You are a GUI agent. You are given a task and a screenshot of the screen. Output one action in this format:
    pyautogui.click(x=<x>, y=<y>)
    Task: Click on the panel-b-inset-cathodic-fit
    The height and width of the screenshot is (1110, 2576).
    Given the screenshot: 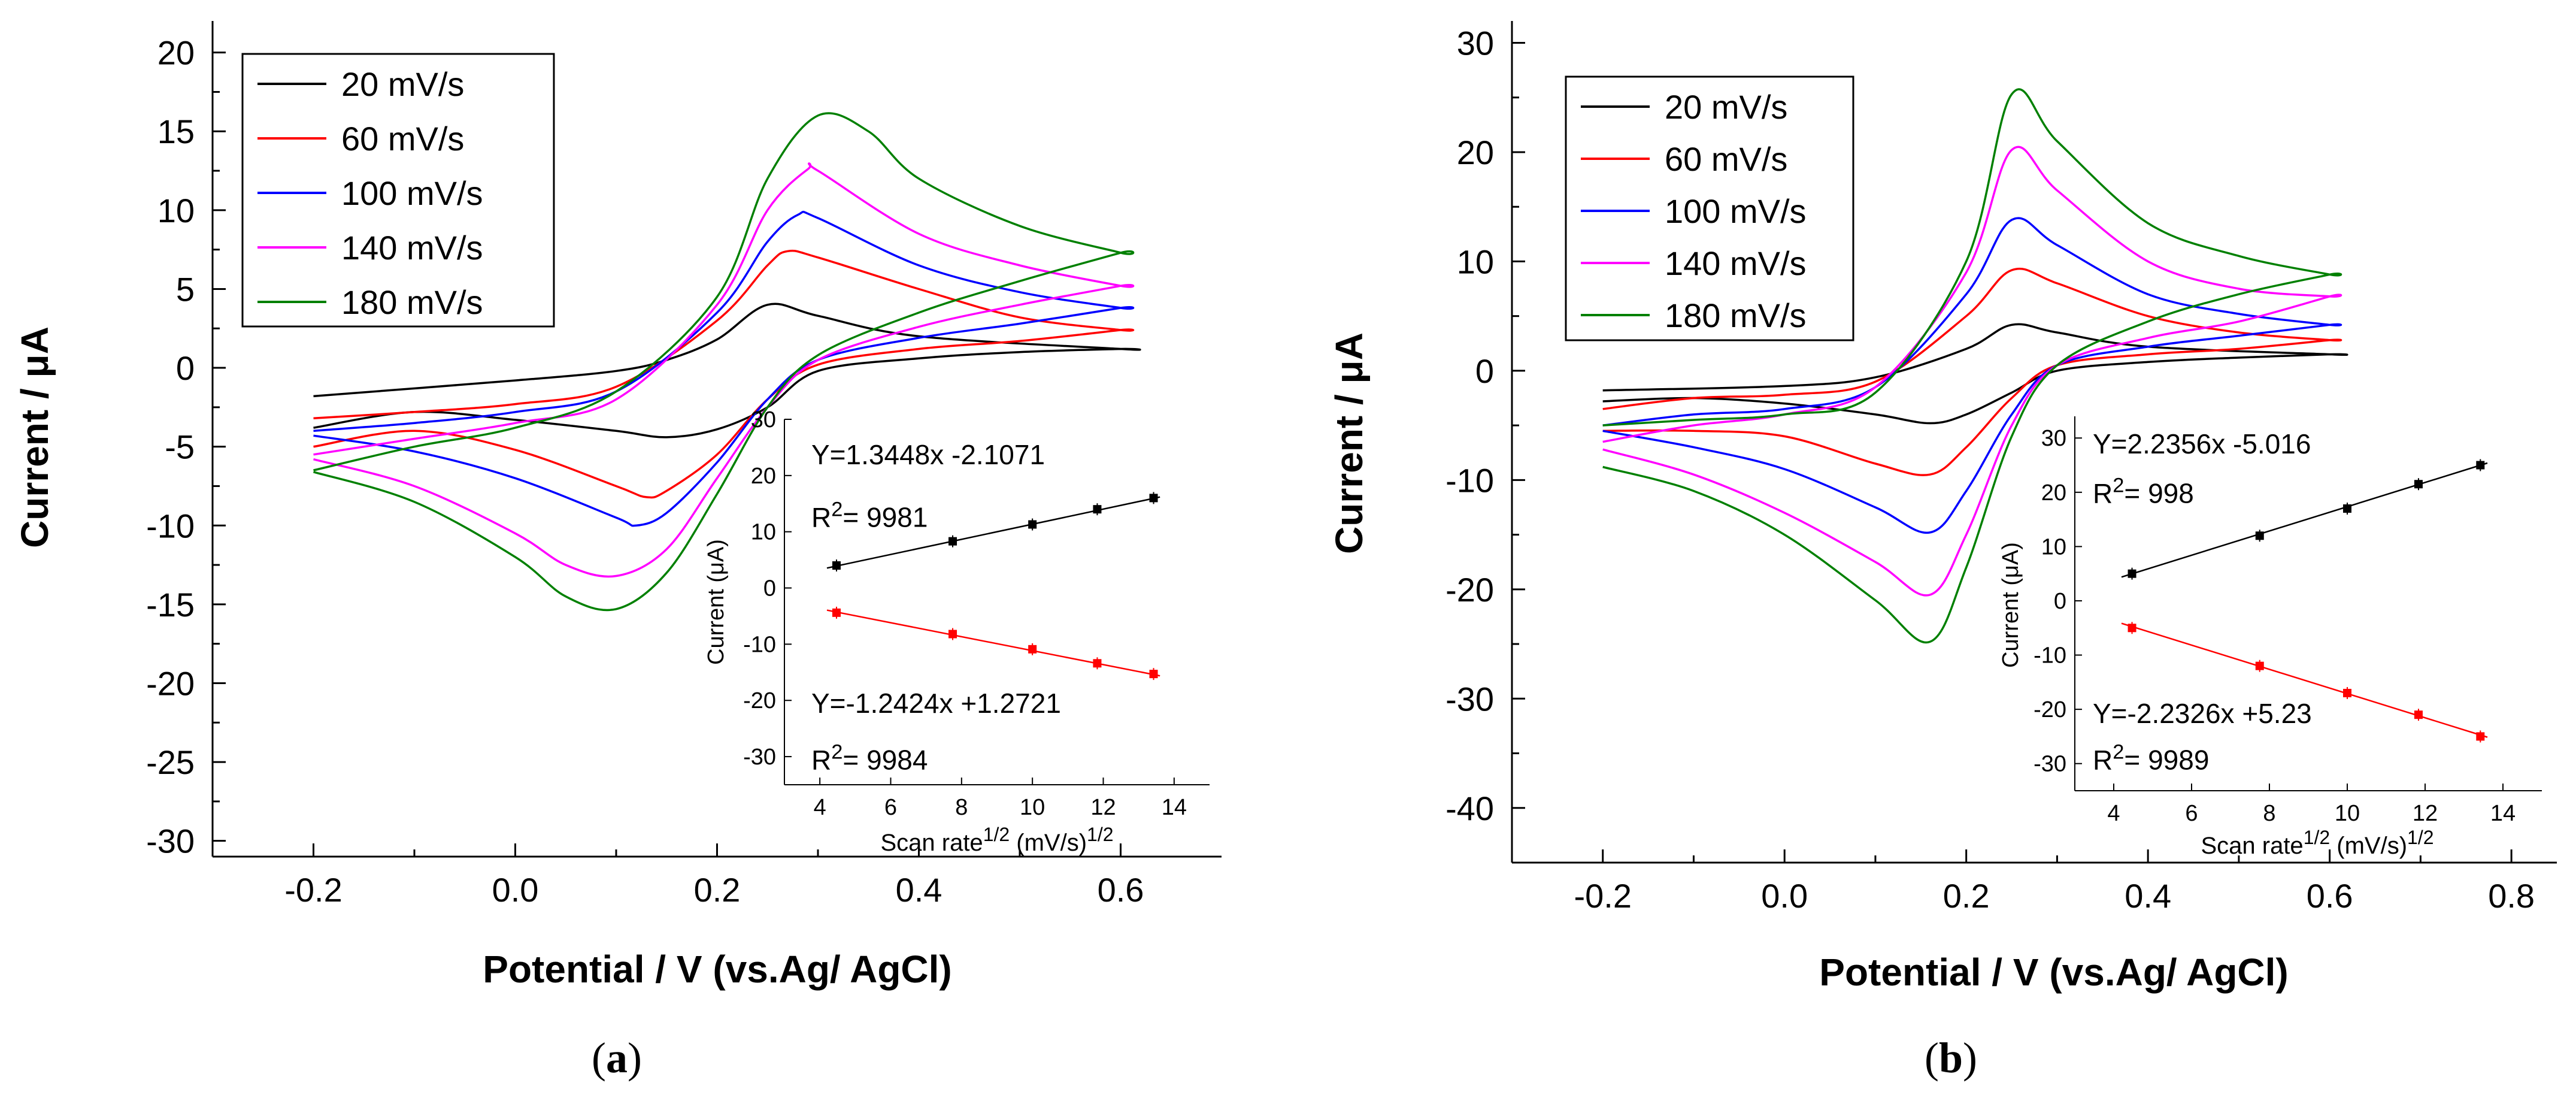 What is the action you would take?
    pyautogui.click(x=2304, y=680)
    